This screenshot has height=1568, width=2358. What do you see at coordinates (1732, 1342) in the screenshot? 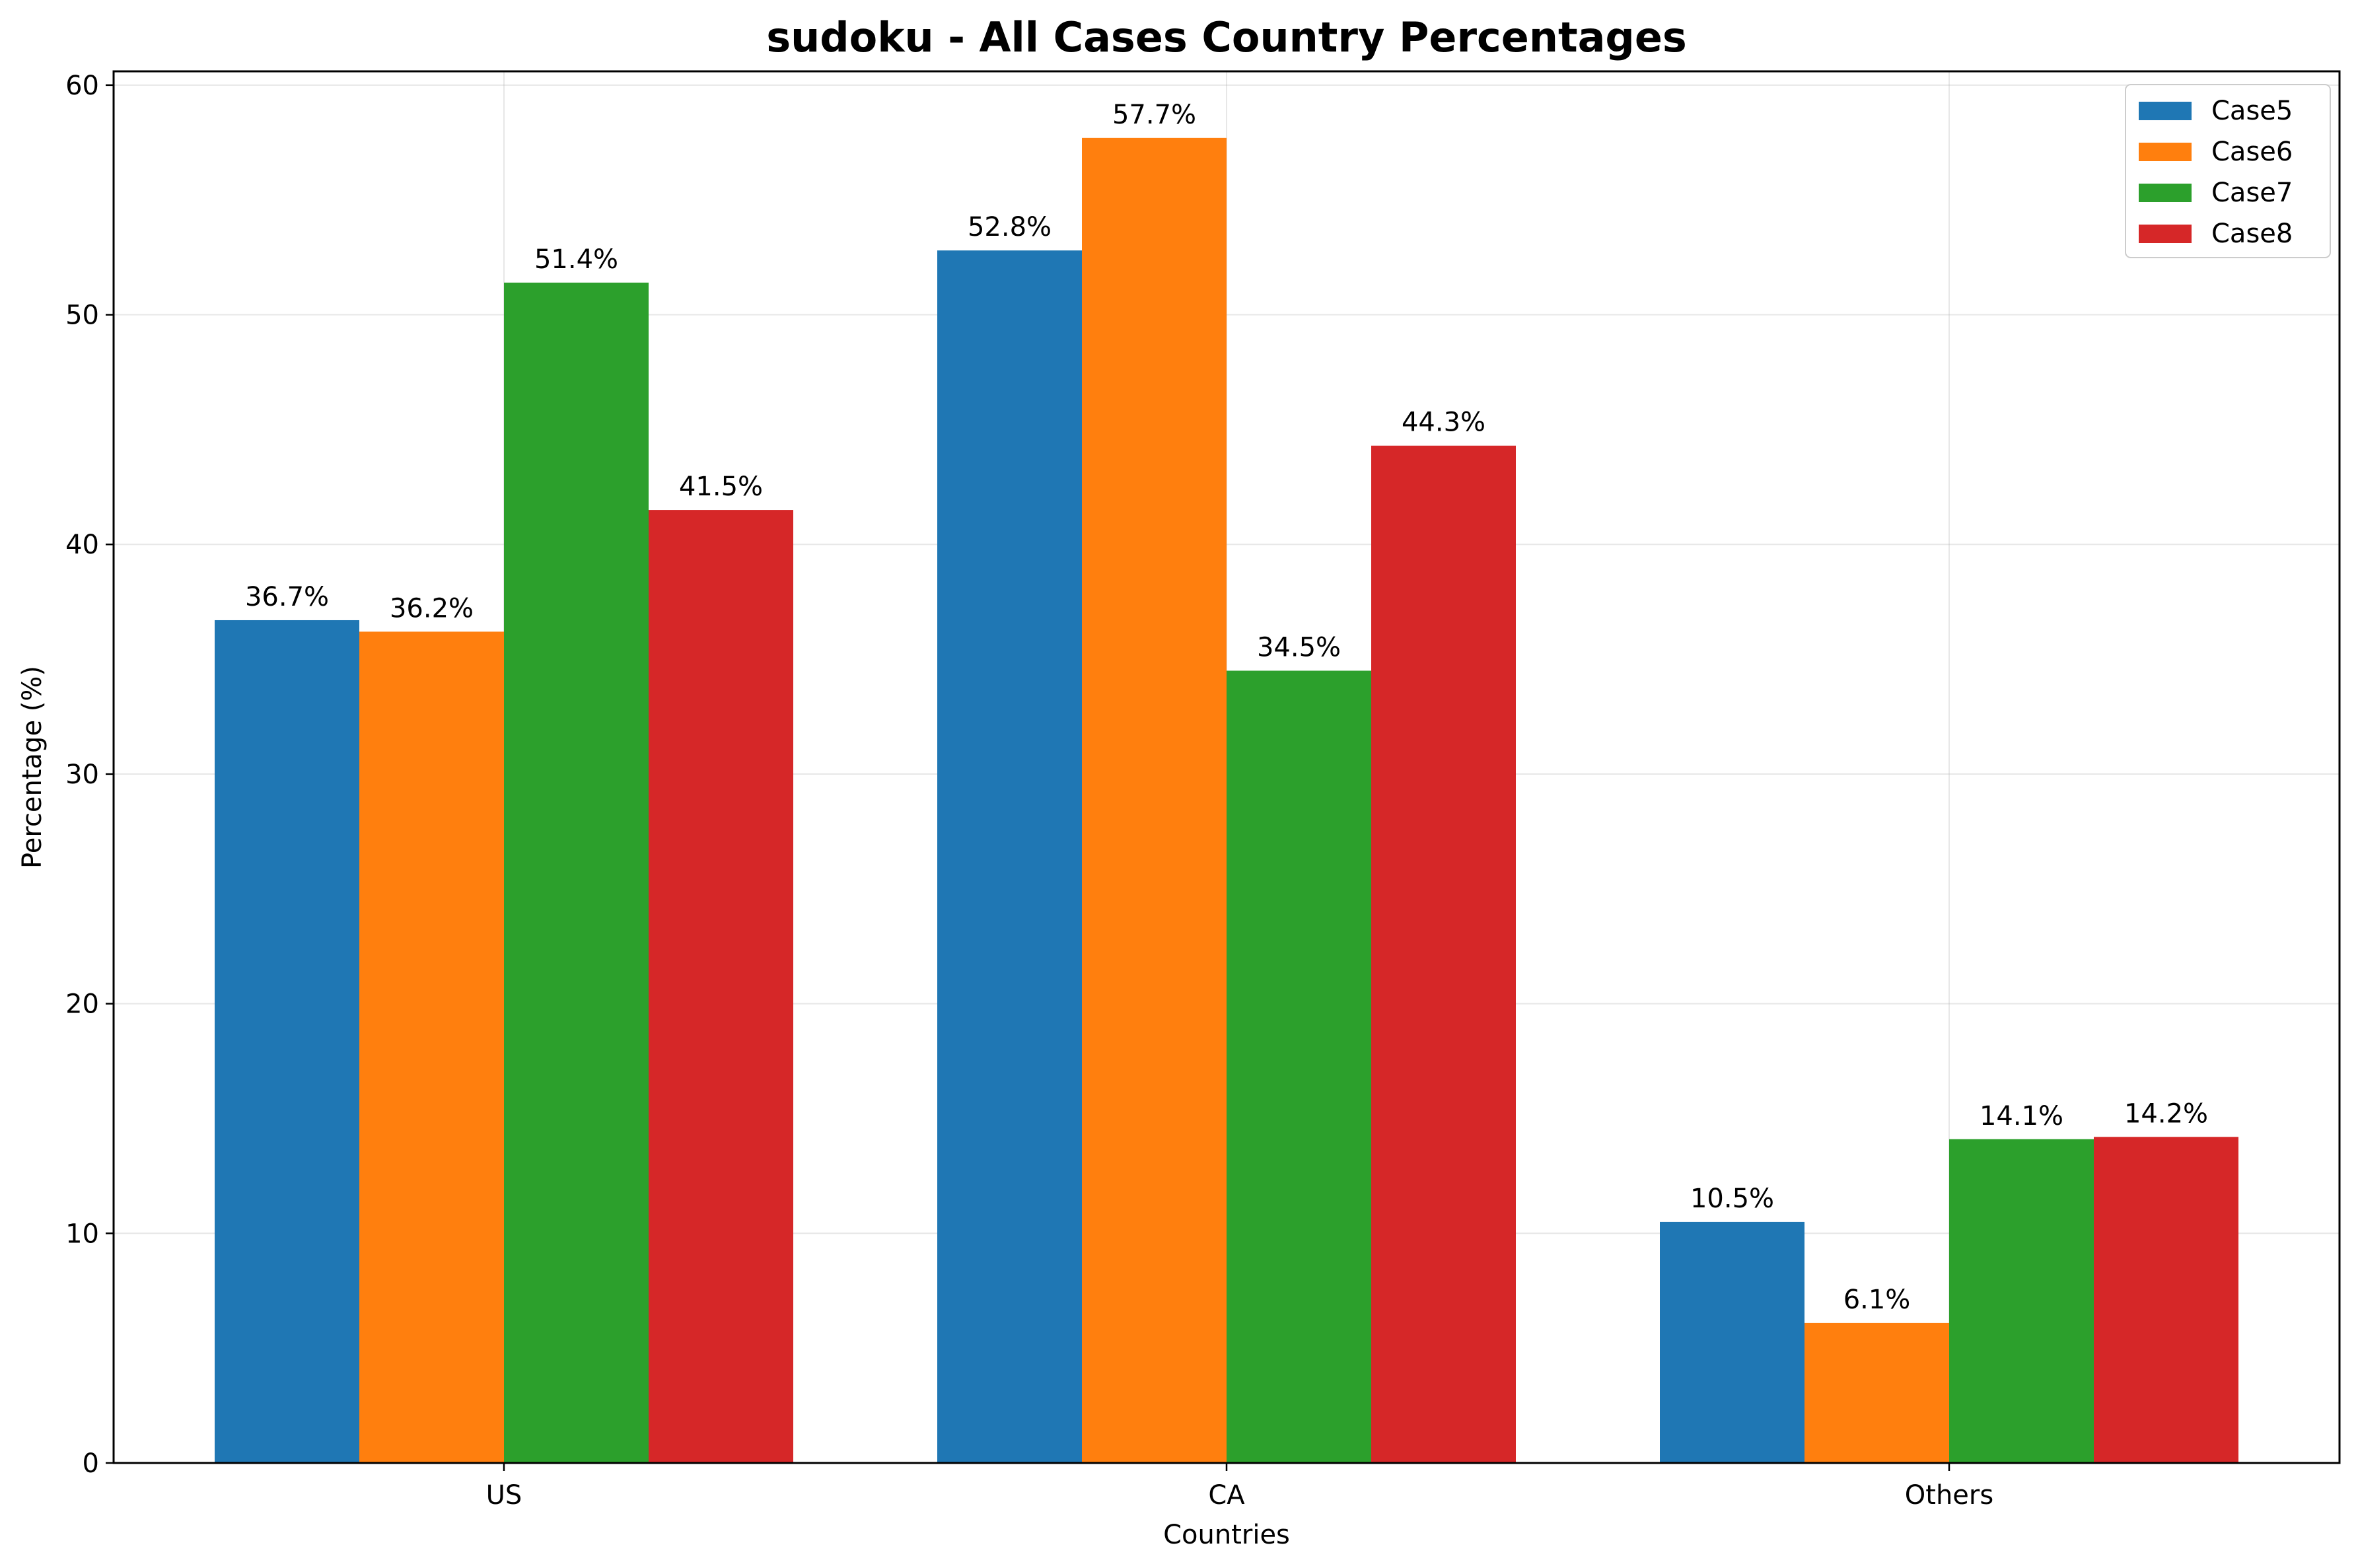
I see `bar-case5-others` at bounding box center [1732, 1342].